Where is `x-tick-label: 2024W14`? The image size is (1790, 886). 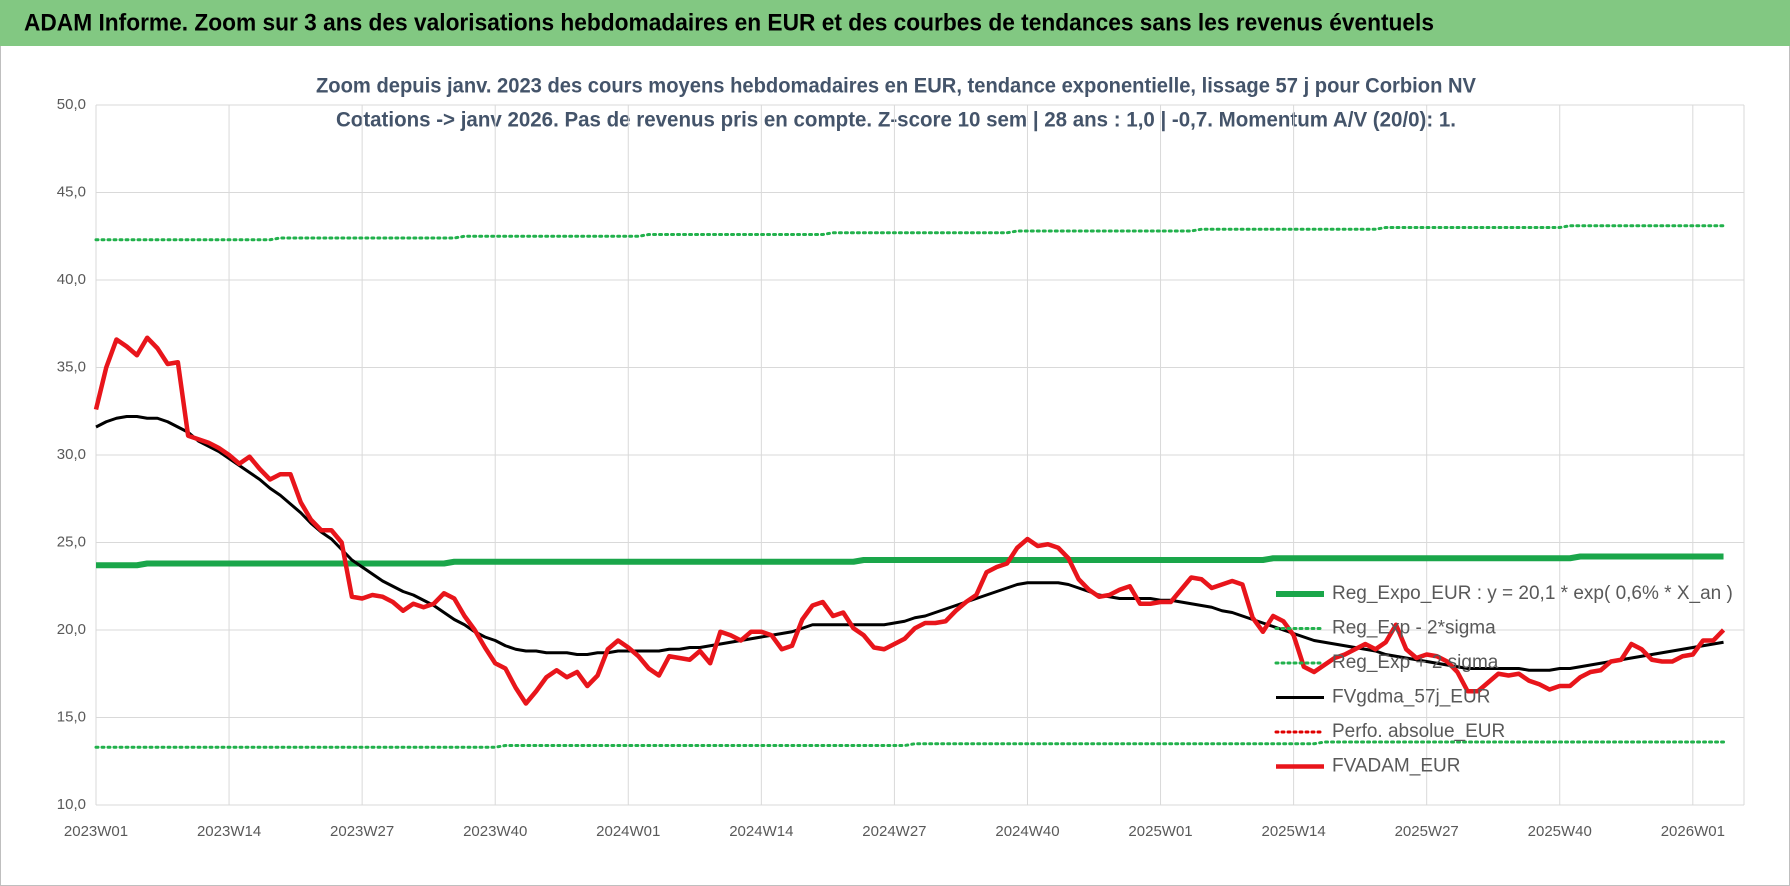 x-tick-label: 2024W14 is located at coordinates (761, 831).